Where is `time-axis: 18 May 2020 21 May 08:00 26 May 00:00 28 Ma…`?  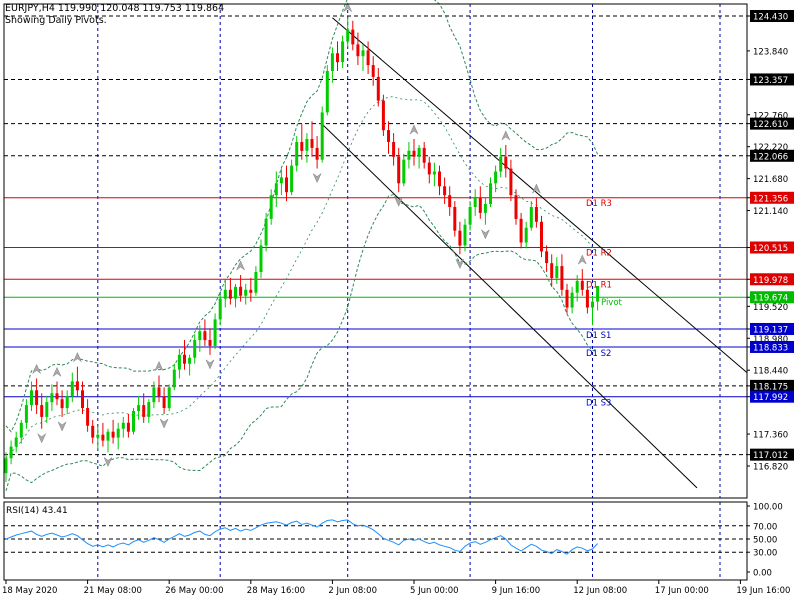 time-axis: 18 May 2020 21 May 08:00 26 May 00:00 28 Ma… is located at coordinates (396, 588).